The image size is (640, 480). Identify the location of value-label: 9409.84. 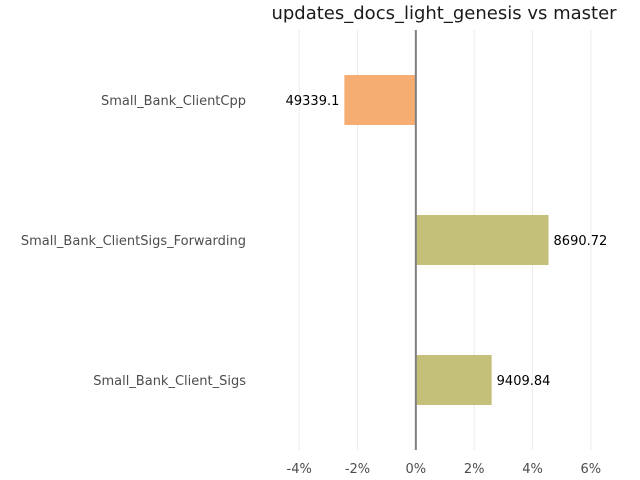
(524, 381).